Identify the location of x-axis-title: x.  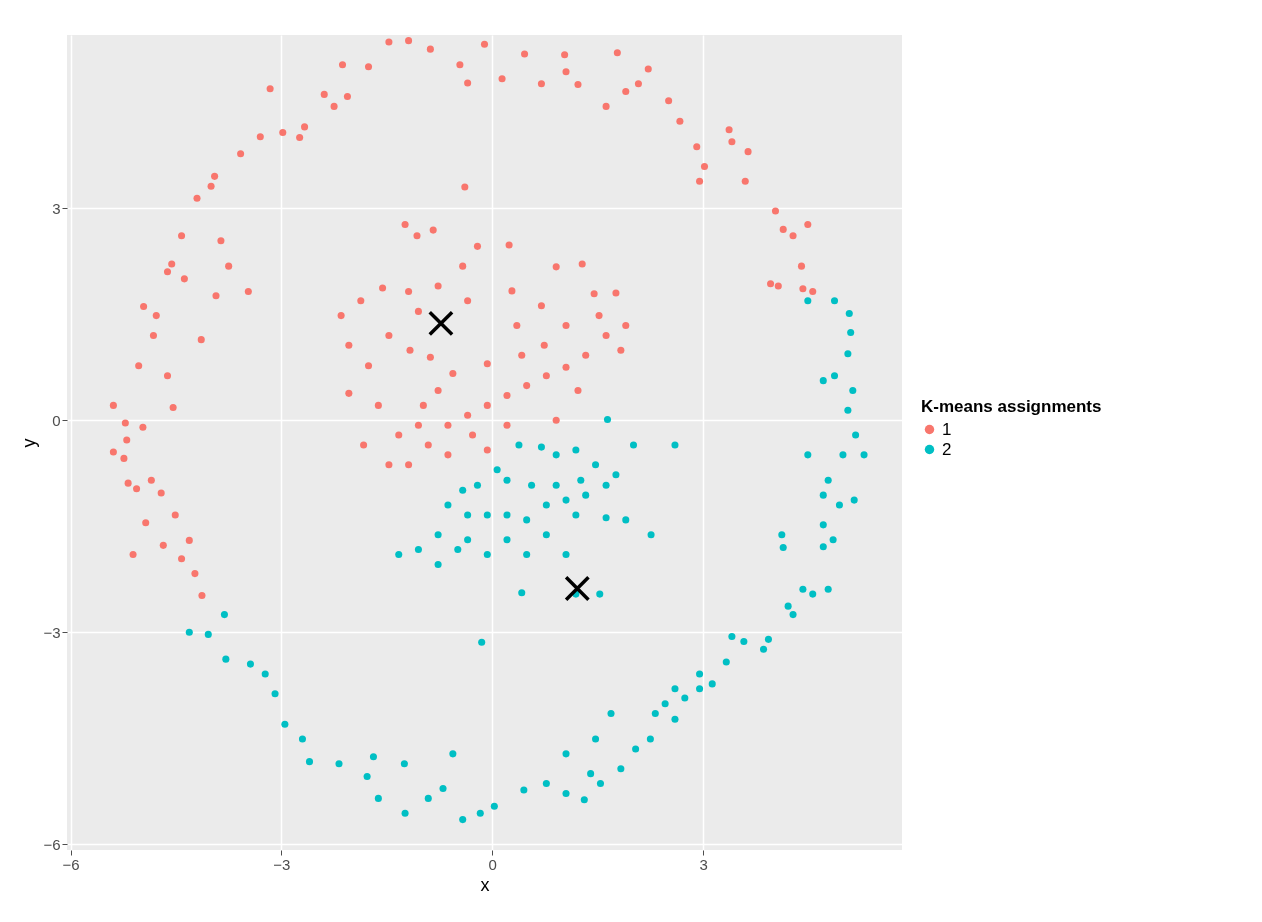
(485, 884).